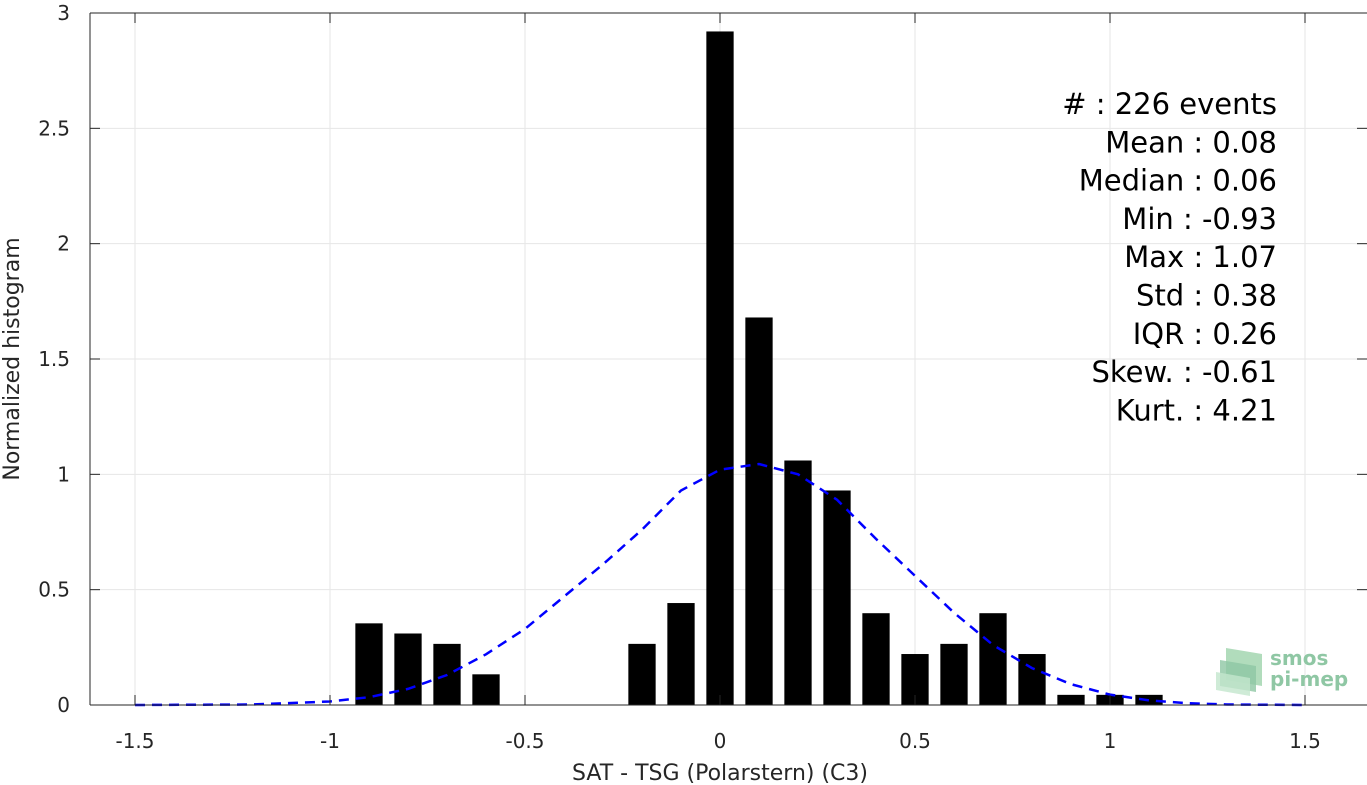 This screenshot has width=1367, height=785. What do you see at coordinates (63, 705) in the screenshot?
I see `y-tick-label: 0` at bounding box center [63, 705].